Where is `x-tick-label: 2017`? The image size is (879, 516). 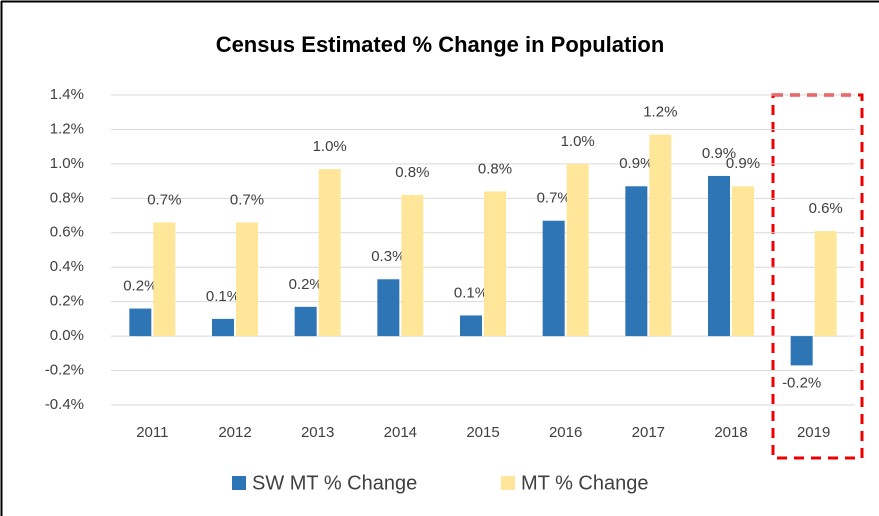 x-tick-label: 2017 is located at coordinates (648, 432).